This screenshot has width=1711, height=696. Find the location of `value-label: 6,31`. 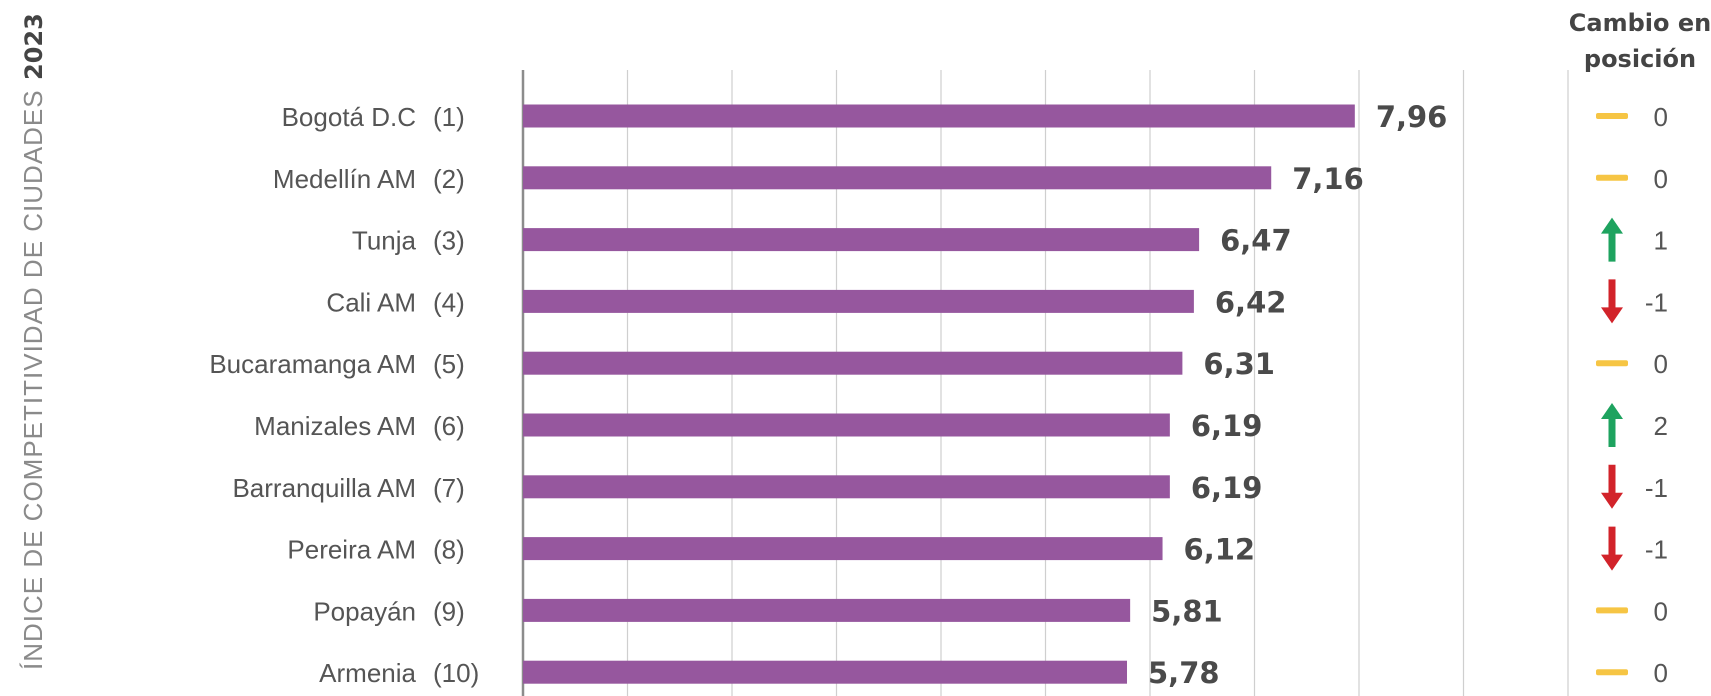

value-label: 6,31 is located at coordinates (1239, 364).